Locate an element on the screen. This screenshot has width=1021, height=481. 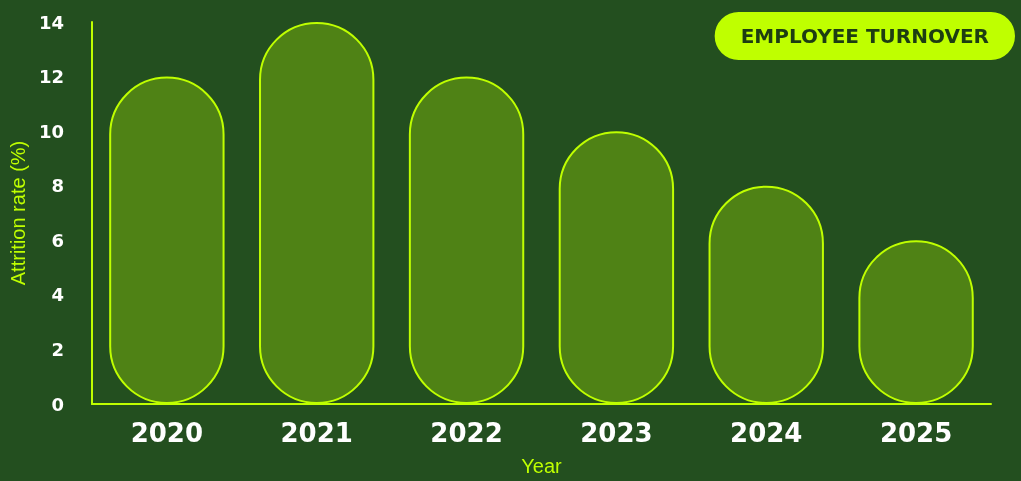
y-tick-label: 14 is located at coordinates (51, 22).